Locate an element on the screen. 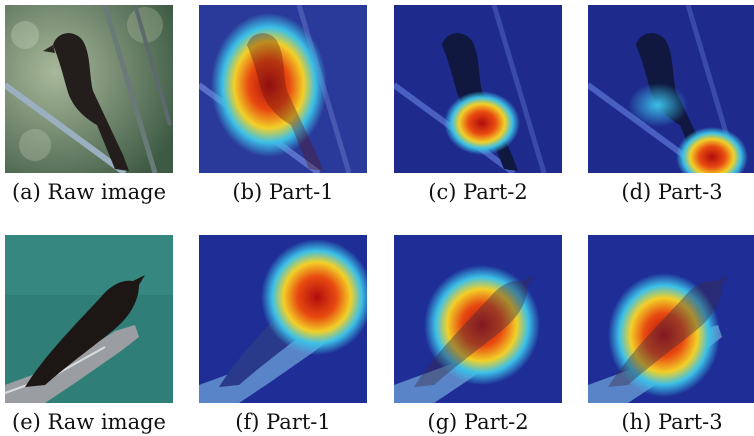 This screenshot has width=754, height=436. heatmap-c is located at coordinates (478, 89).